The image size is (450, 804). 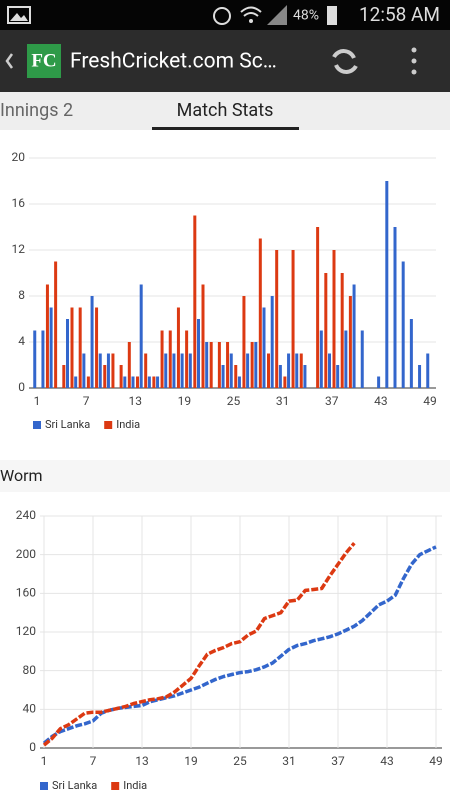 I want to click on wifi-icon, so click(x=251, y=11).